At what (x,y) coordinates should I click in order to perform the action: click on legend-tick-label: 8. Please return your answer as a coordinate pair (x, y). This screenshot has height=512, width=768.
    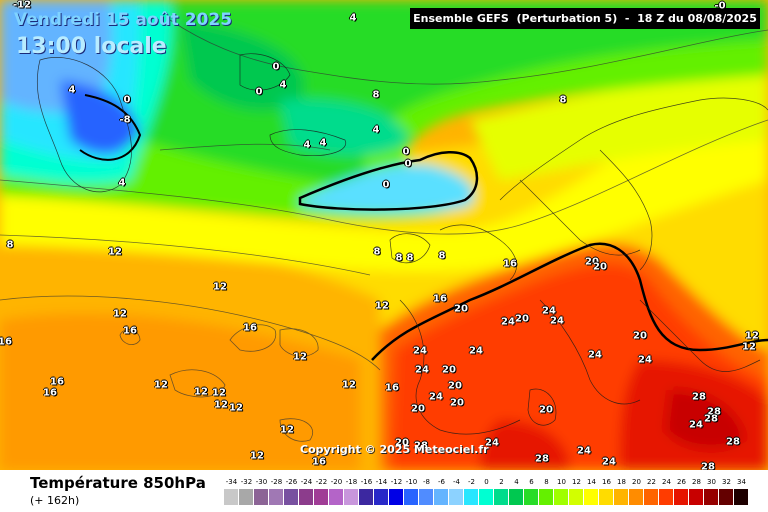
    Looking at the image, I should click on (546, 482).